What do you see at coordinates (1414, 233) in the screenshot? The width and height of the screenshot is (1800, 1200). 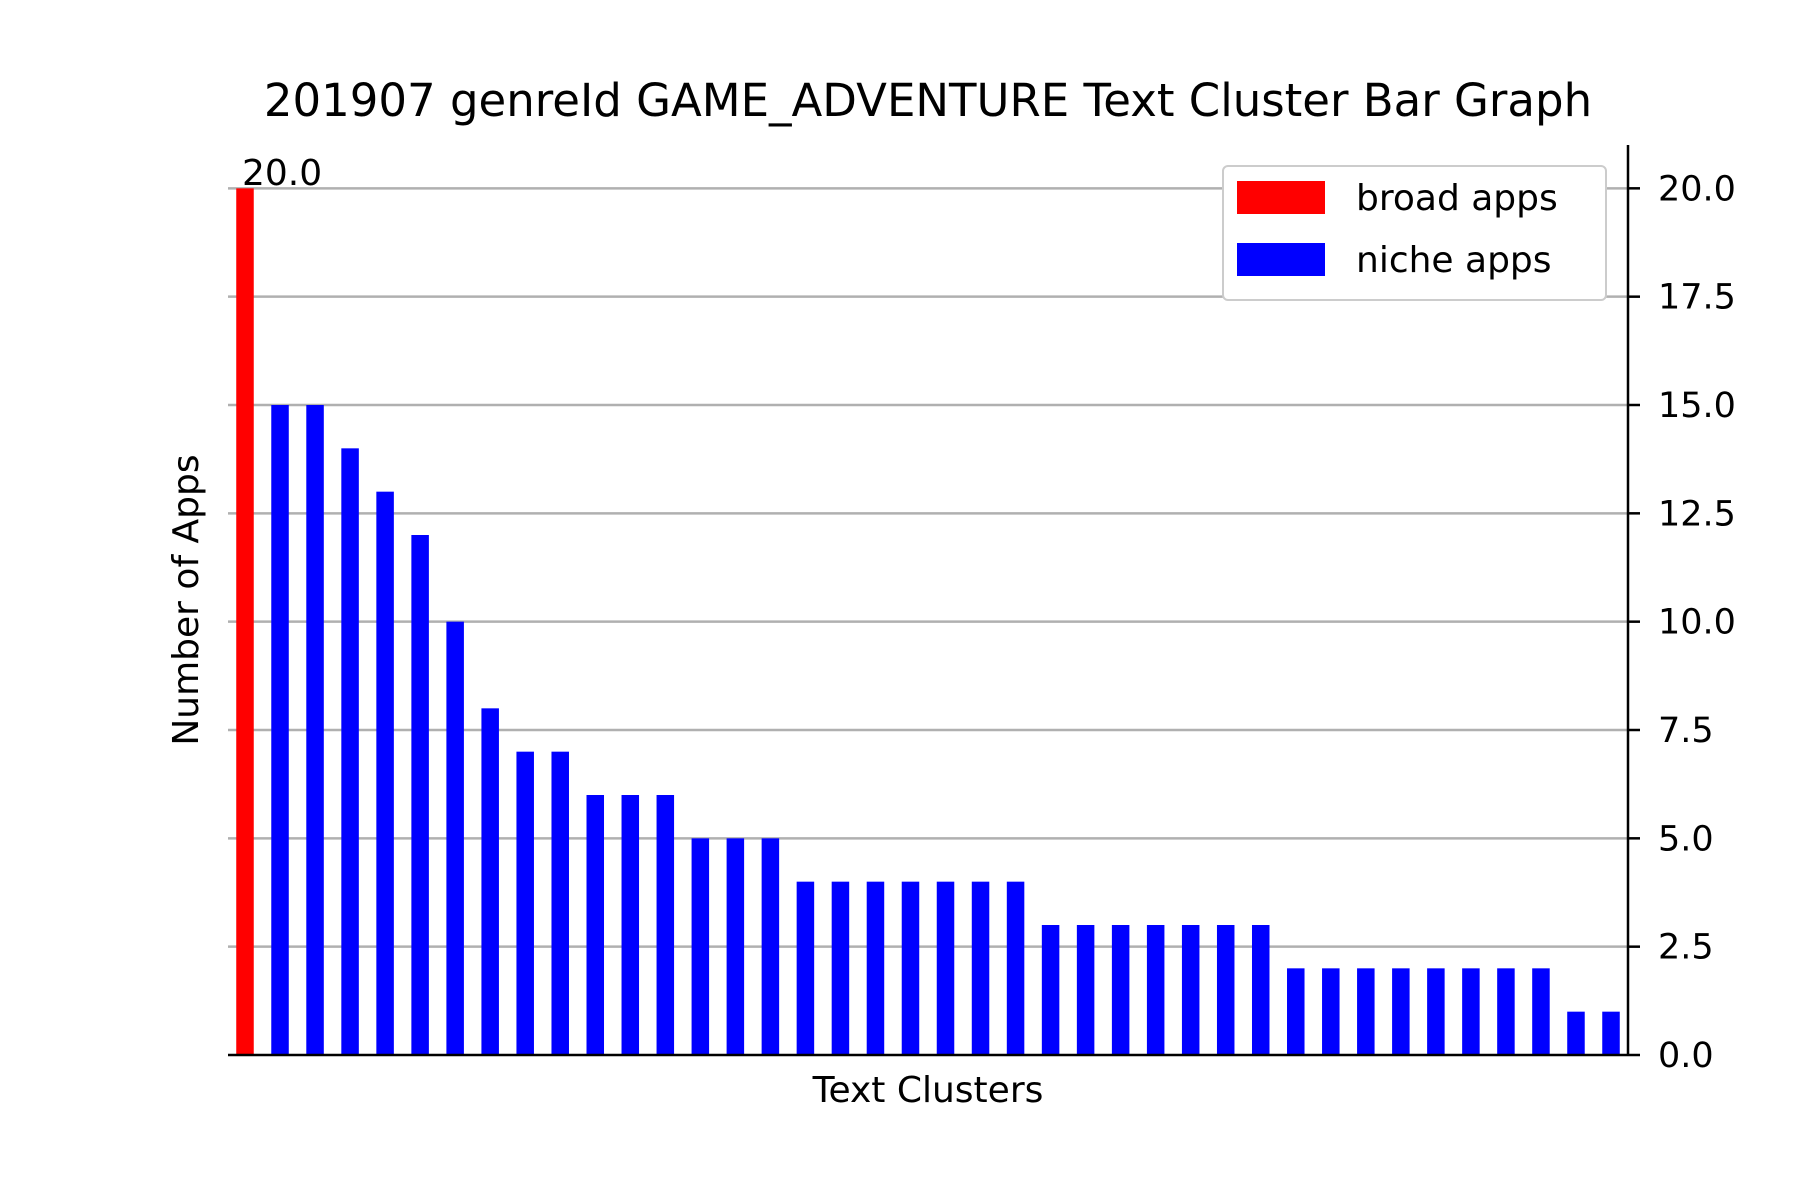 I see `legend: broad apps niche apps` at bounding box center [1414, 233].